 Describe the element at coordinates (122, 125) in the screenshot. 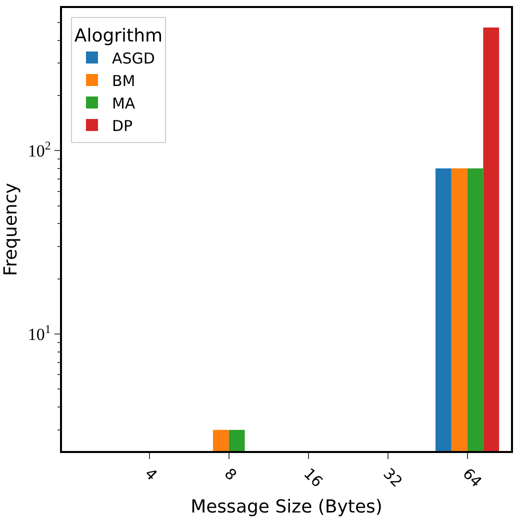

I see `legend-label: DP` at that location.